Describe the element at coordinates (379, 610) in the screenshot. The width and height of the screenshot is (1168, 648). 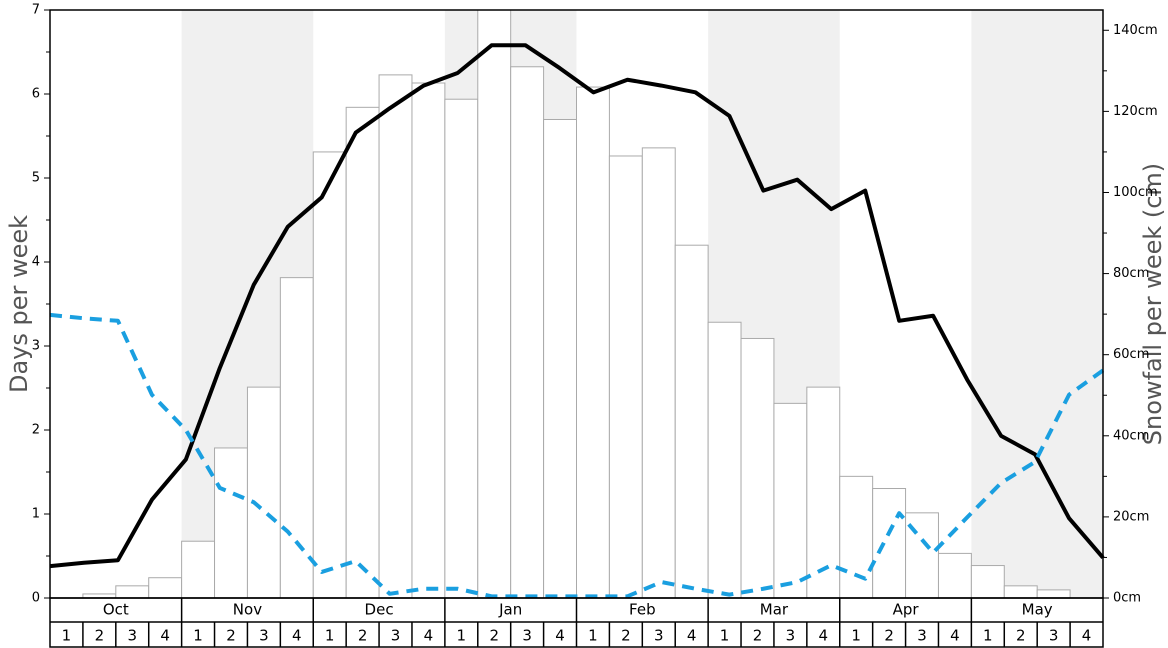
I see `month-label: Dec` at that location.